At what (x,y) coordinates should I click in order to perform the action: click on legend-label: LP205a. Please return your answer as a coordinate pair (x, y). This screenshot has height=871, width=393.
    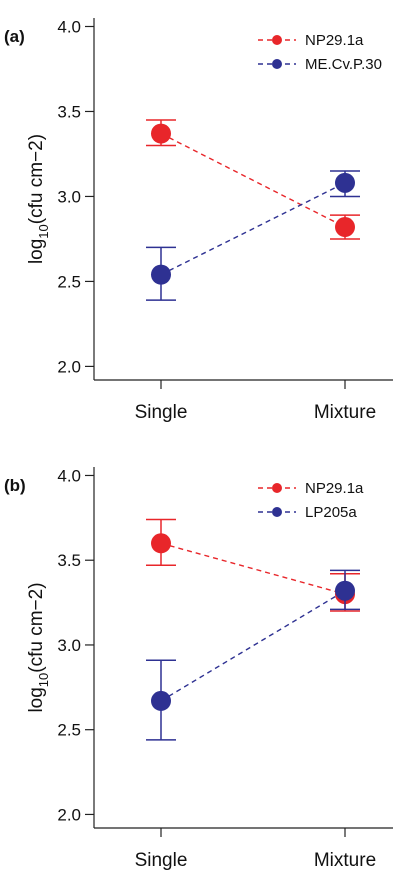
    Looking at the image, I should click on (331, 512).